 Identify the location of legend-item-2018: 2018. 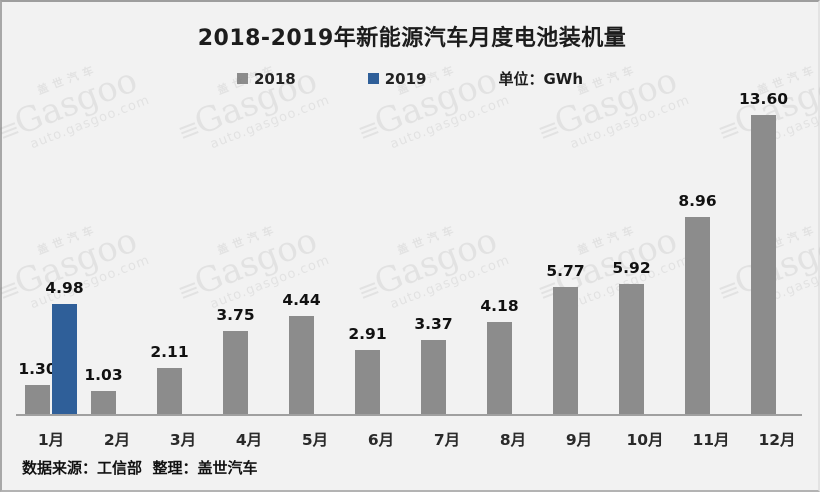
(266, 79).